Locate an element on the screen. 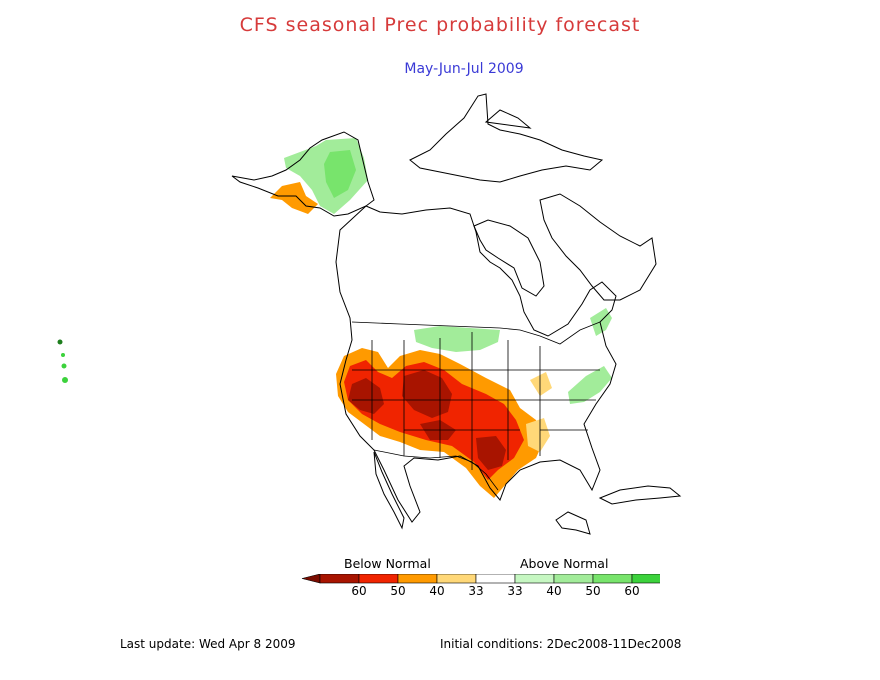 This screenshot has height=680, width=880. northern-border-above-normal is located at coordinates (457, 339).